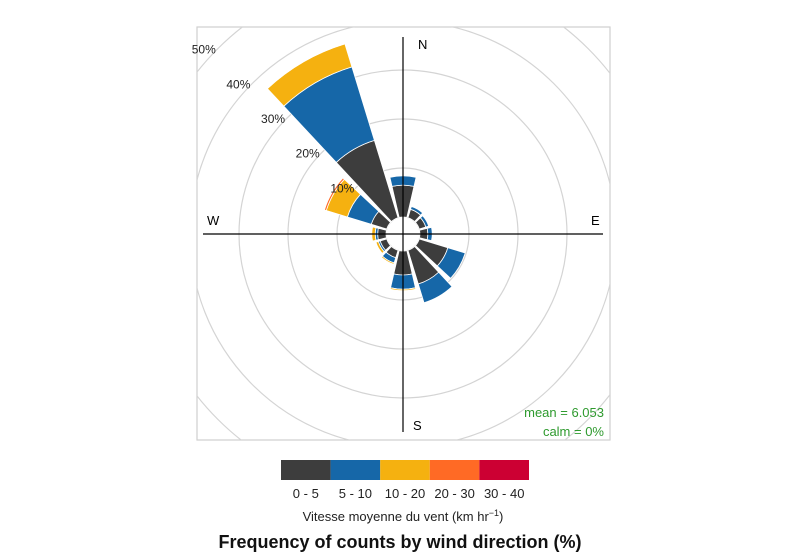  Describe the element at coordinates (238, 84) in the screenshot. I see `radial-tick-label: 40%` at that location.